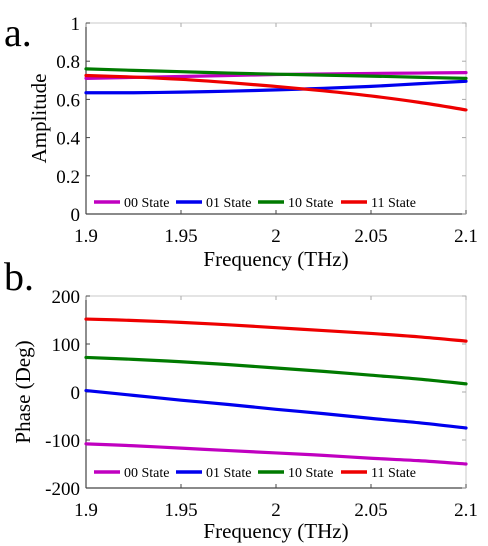  What do you see at coordinates (276, 454) in the screenshot?
I see `series-line-00-state` at bounding box center [276, 454].